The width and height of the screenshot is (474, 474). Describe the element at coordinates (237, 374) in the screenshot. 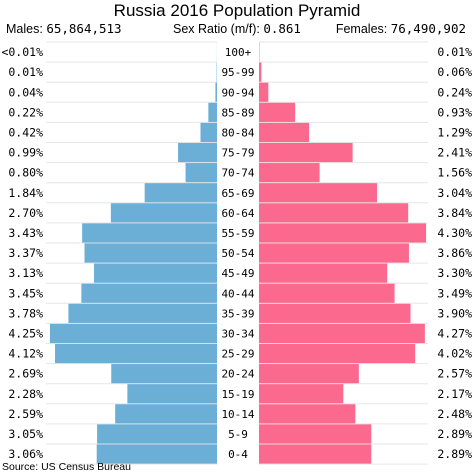

I see `age-group-label: 20-24` at that location.